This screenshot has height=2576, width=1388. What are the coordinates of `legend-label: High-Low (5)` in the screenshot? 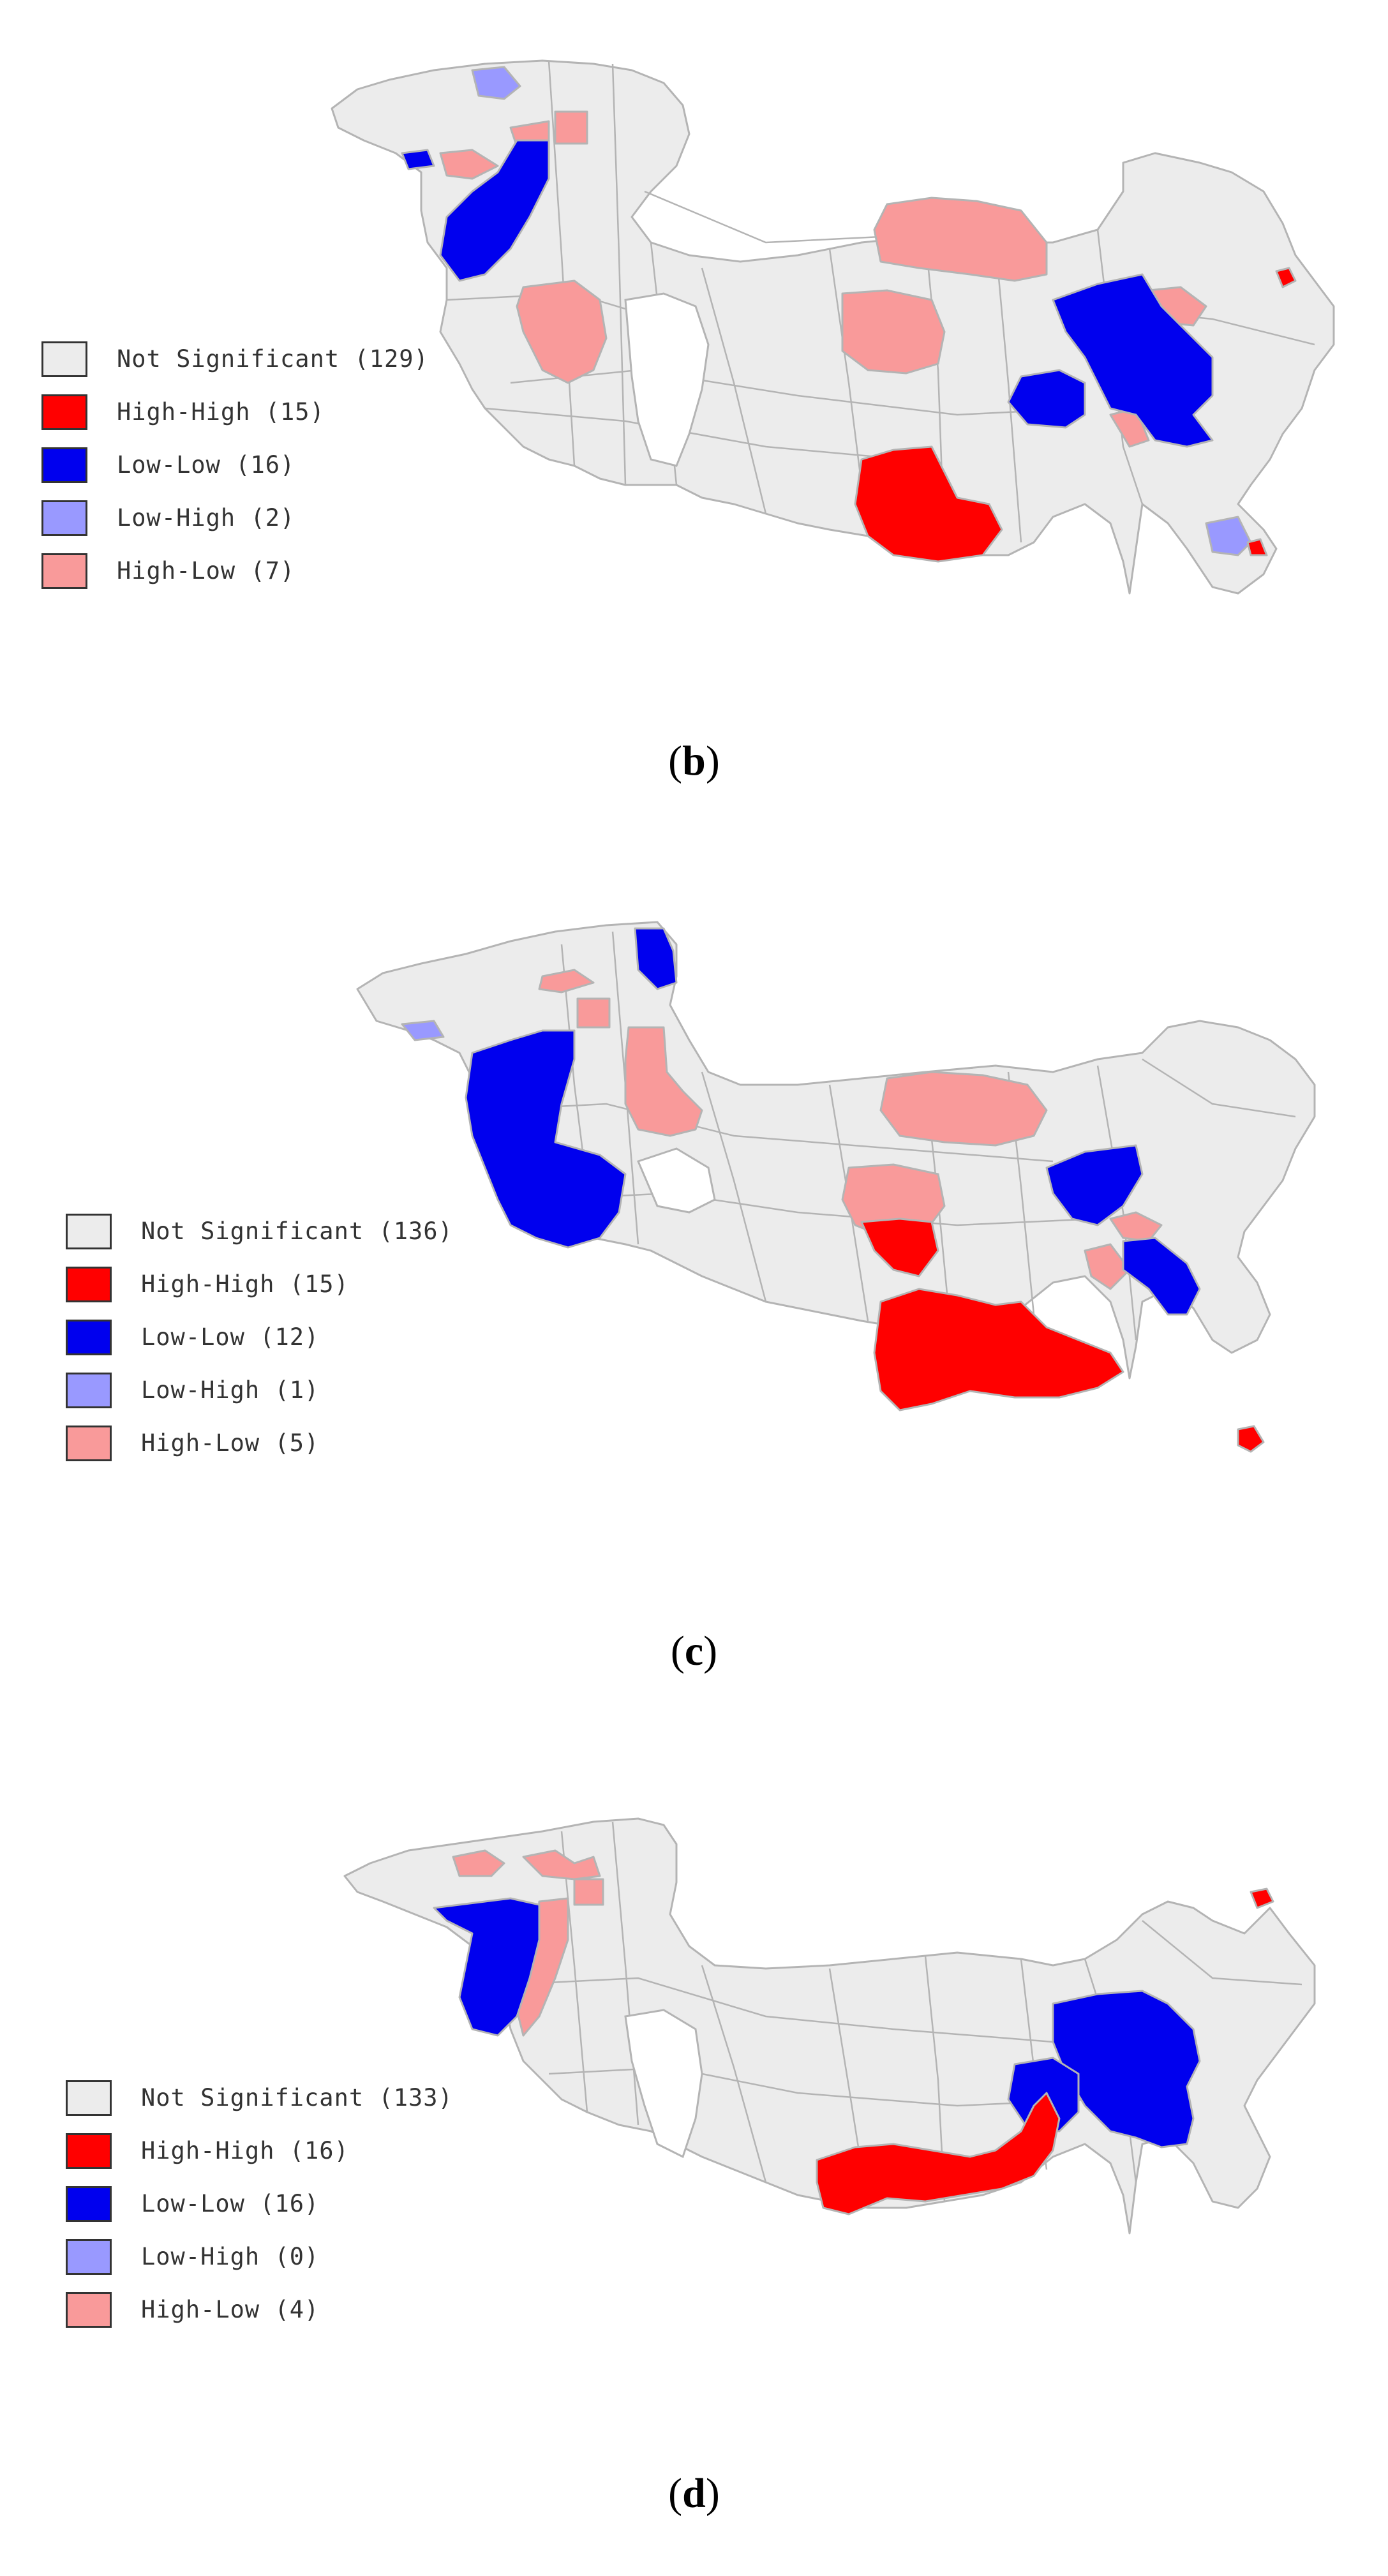 It's located at (231, 1443).